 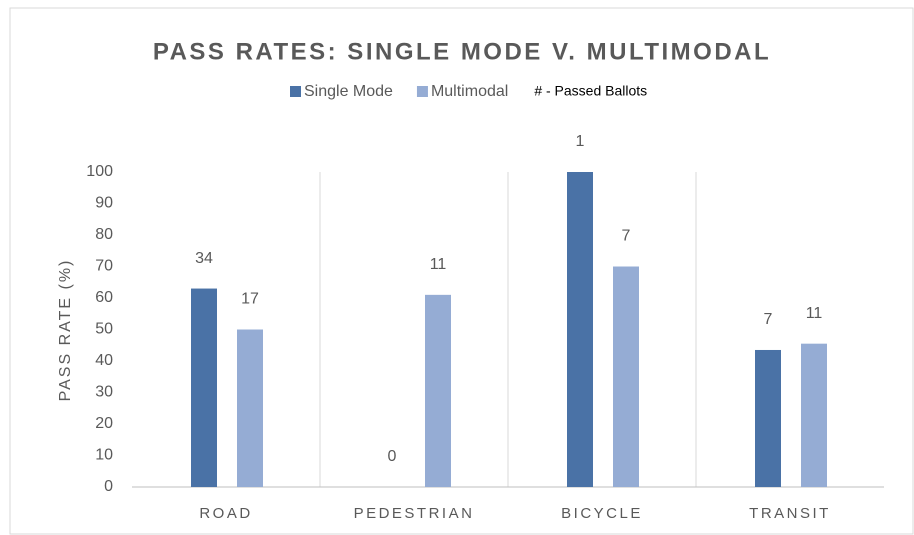 What do you see at coordinates (602, 513) in the screenshot?
I see `x-tick-label: BICYCLE` at bounding box center [602, 513].